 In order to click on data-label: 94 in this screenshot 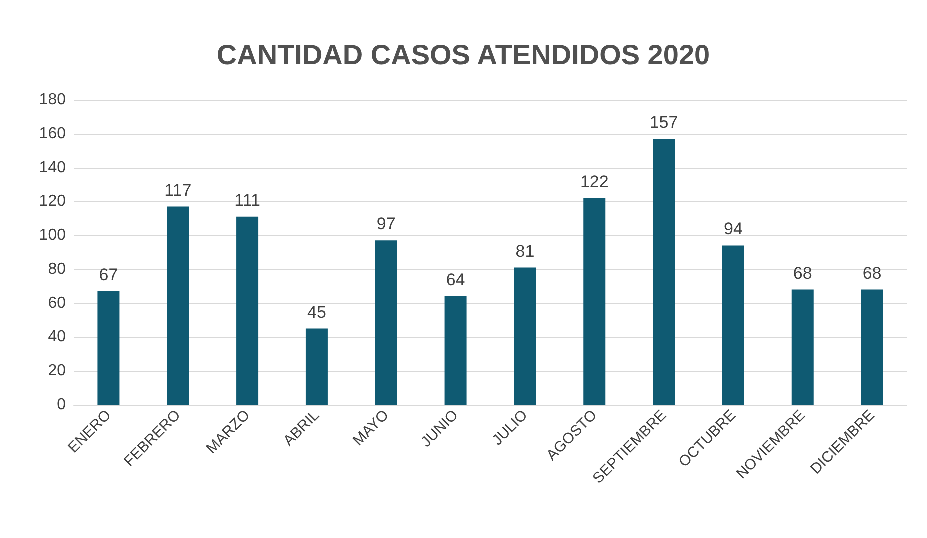, I will do `click(733, 229)`.